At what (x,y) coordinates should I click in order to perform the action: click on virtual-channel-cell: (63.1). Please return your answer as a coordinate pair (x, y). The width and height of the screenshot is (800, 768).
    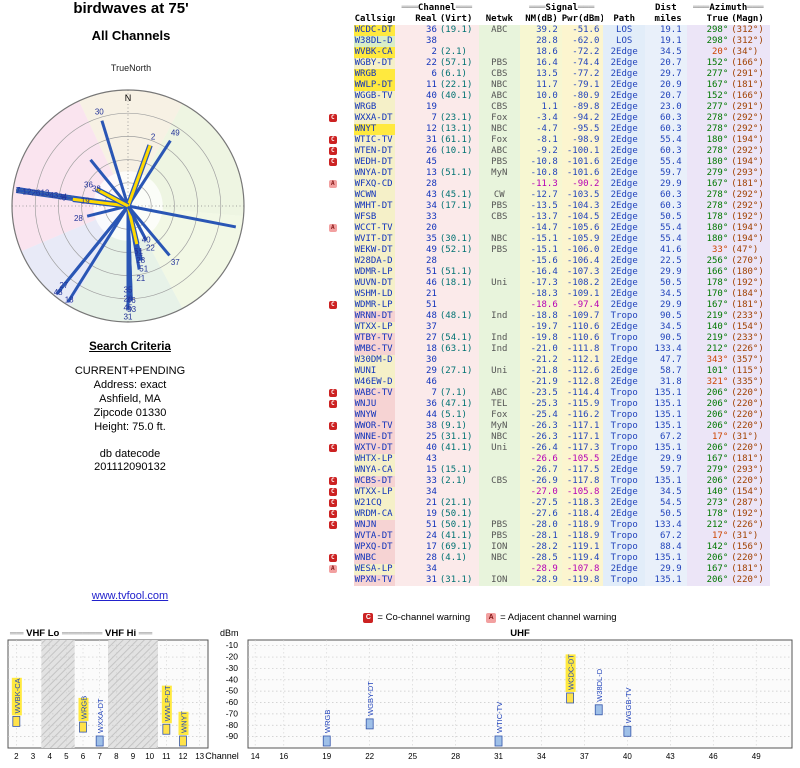
    Looking at the image, I should click on (457, 349).